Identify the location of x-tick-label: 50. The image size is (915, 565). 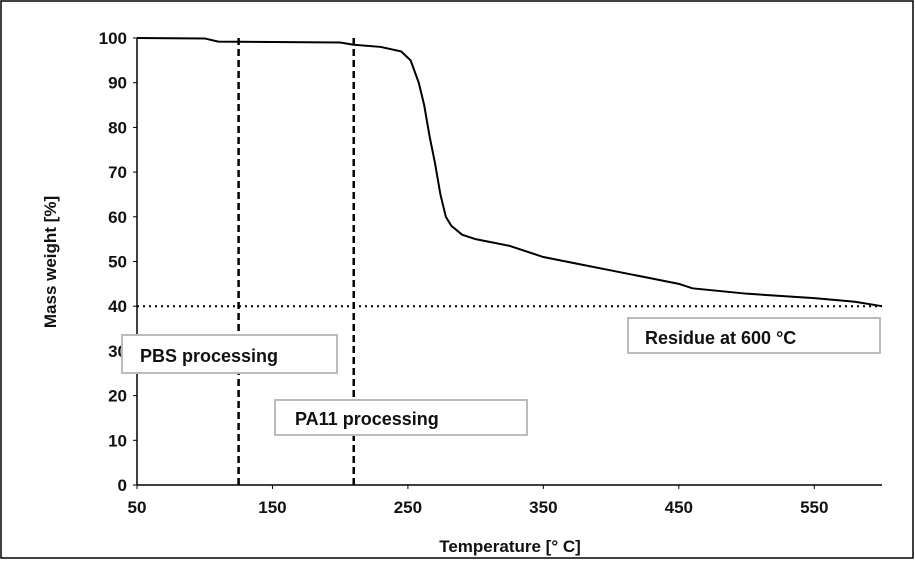
(137, 507).